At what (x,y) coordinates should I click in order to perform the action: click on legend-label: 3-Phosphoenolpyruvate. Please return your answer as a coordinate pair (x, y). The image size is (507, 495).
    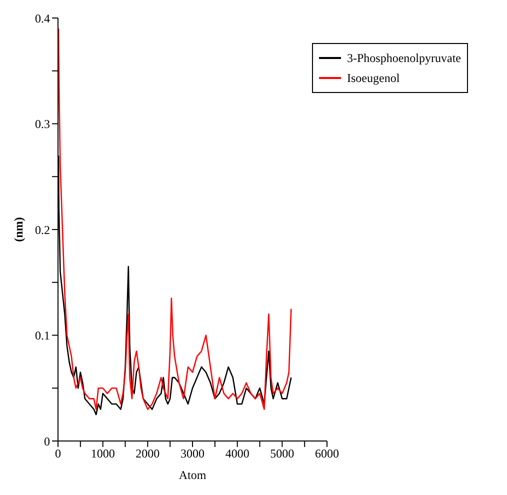
    Looking at the image, I should click on (404, 58).